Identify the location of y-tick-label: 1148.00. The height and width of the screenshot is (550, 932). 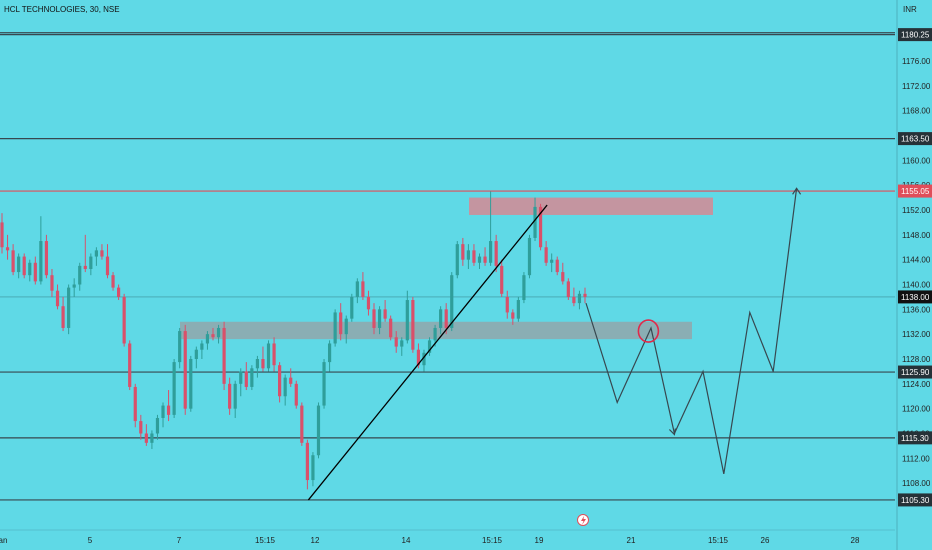
(916, 235).